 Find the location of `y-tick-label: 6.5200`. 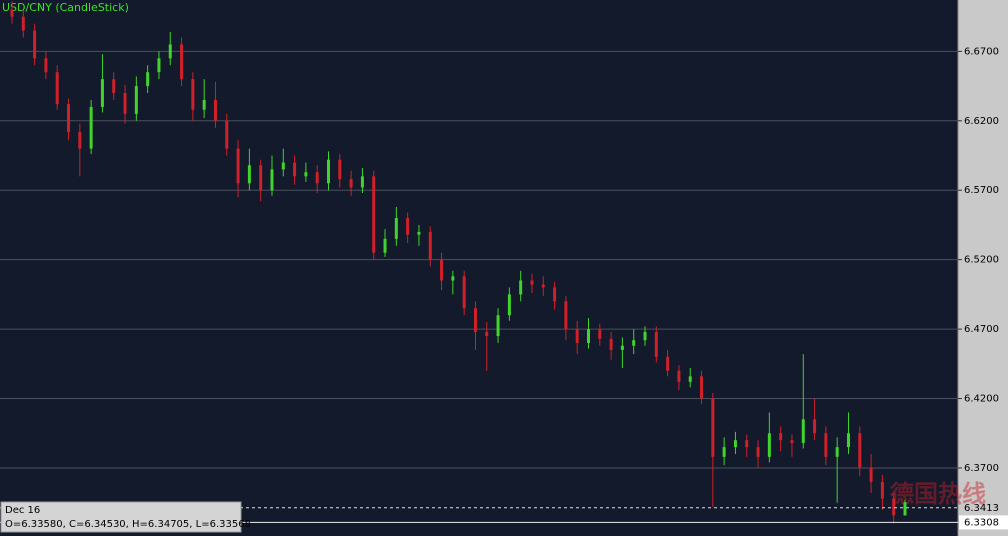

y-tick-label: 6.5200 is located at coordinates (981, 260).